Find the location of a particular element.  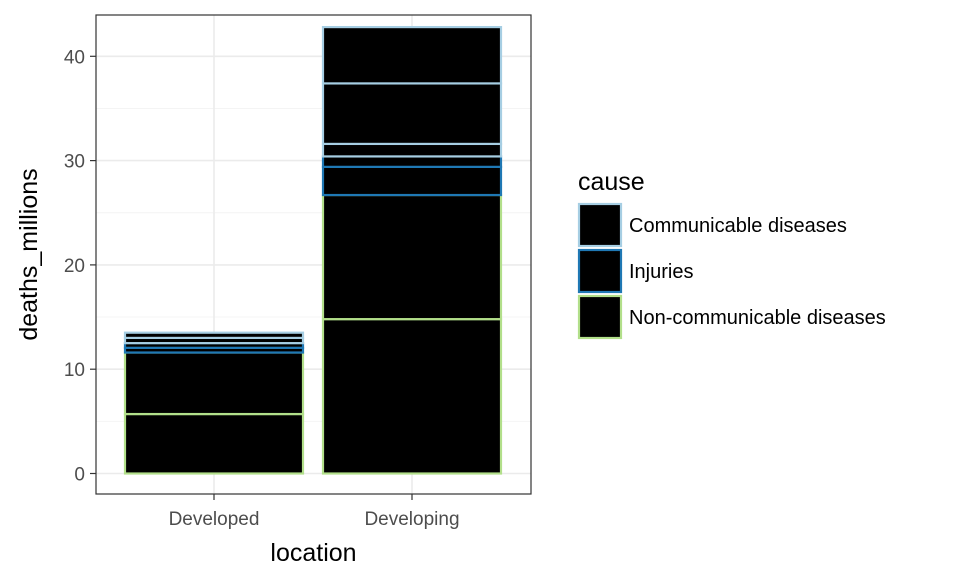

y-tick-label: 0 is located at coordinates (79, 475).